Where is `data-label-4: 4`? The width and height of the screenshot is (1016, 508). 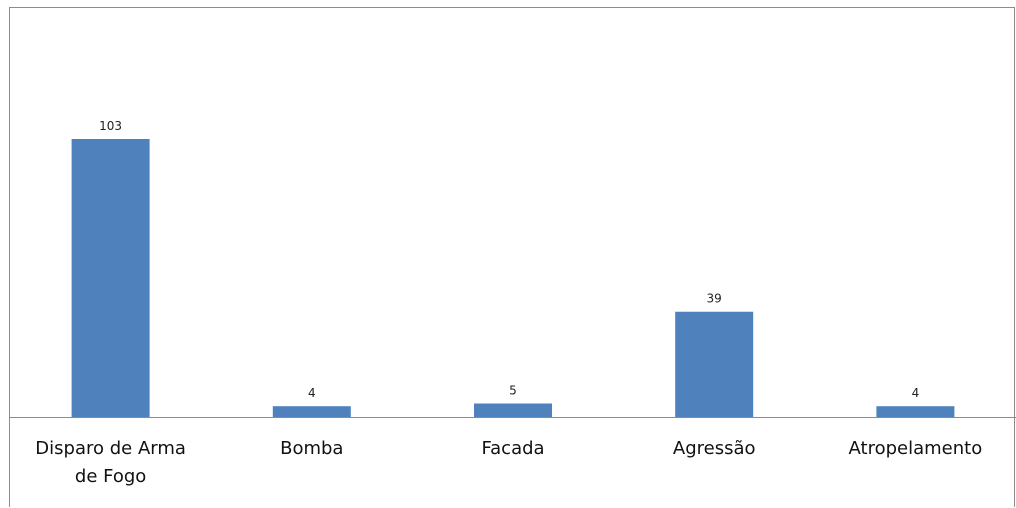
data-label-4: 4 is located at coordinates (916, 393).